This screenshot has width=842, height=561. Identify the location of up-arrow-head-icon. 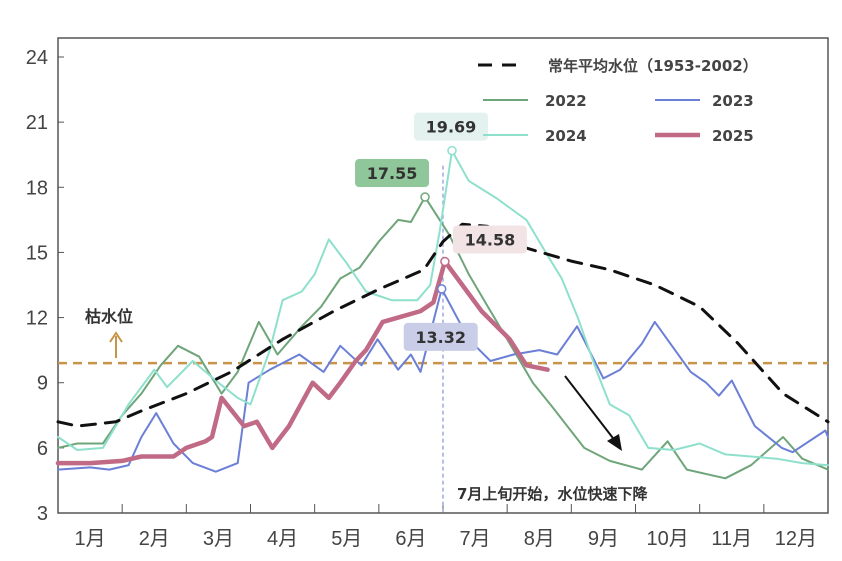
(116, 337).